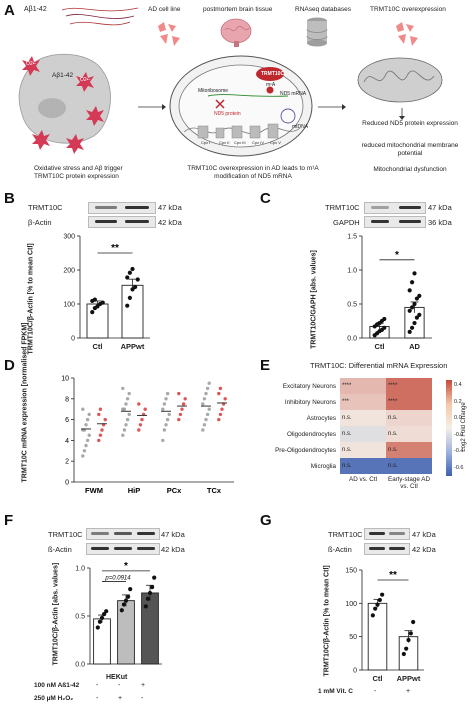  Describe the element at coordinates (67, 399) in the screenshot. I see `y-tick-label: 8` at that location.